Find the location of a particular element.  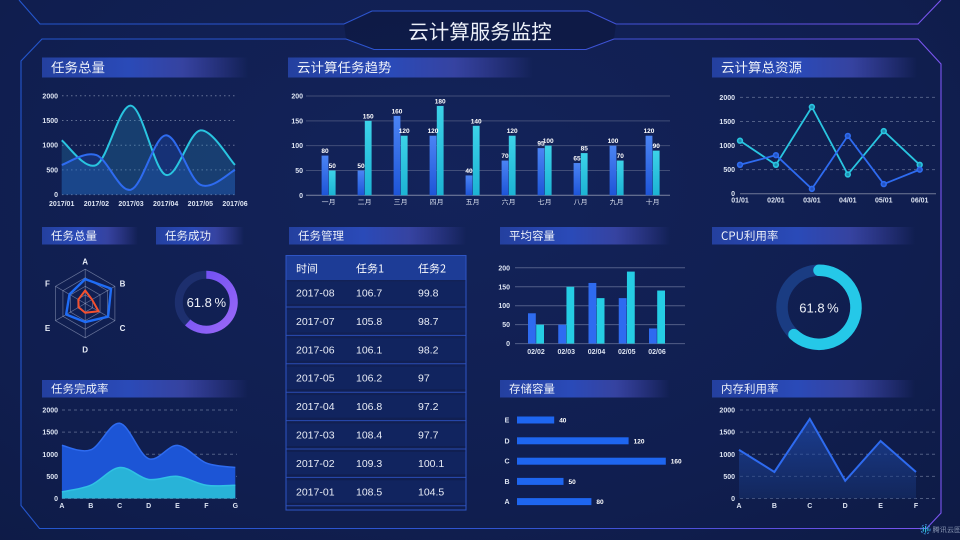

svg-text: 04/01 is located at coordinates (848, 201).